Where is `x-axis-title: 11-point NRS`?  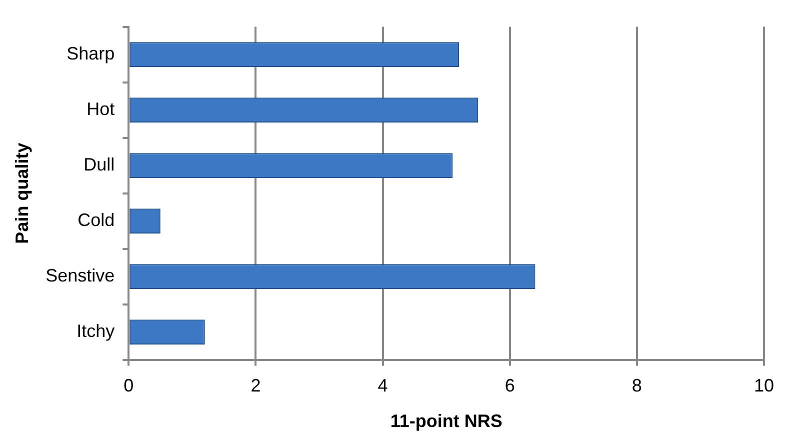
x-axis-title: 11-point NRS is located at coordinates (446, 421).